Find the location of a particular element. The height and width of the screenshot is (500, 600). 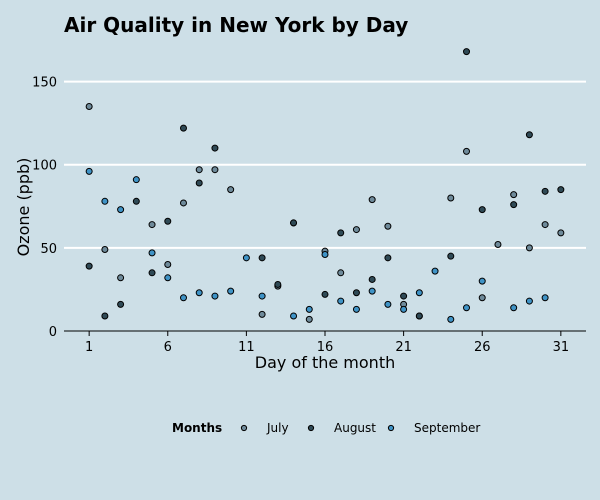

x-tick-label: 11 is located at coordinates (246, 347).